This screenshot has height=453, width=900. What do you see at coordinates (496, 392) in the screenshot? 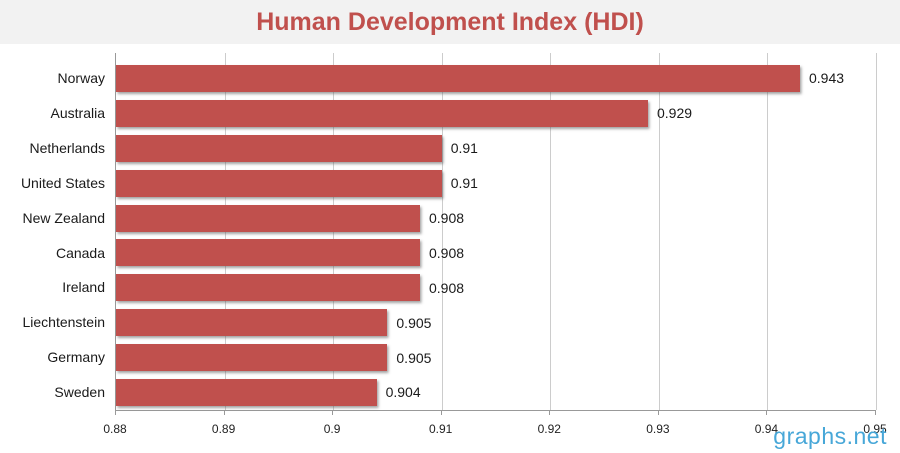
I see `bar-row: 0.904` at bounding box center [496, 392].